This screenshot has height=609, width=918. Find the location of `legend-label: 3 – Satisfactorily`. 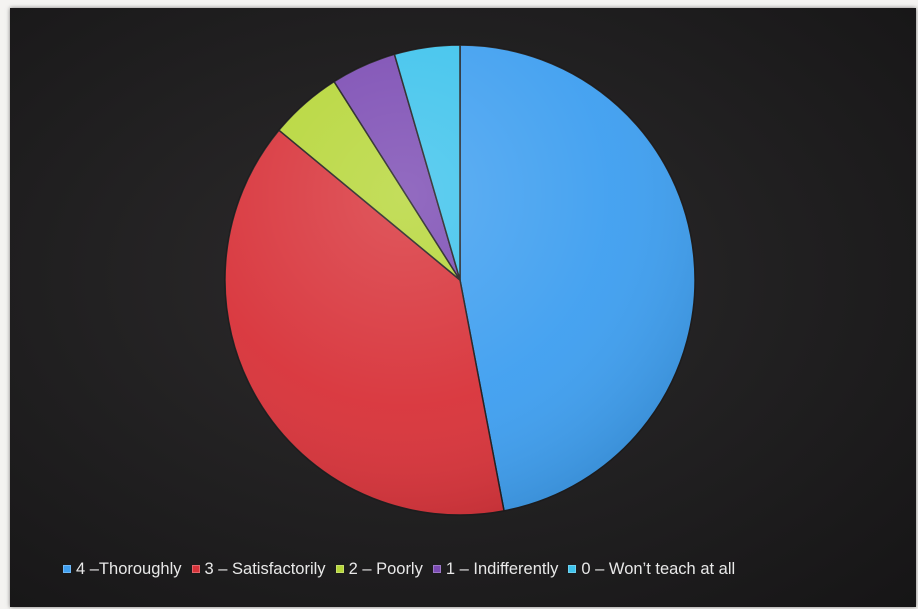

legend-label: 3 – Satisfactorily is located at coordinates (265, 568).